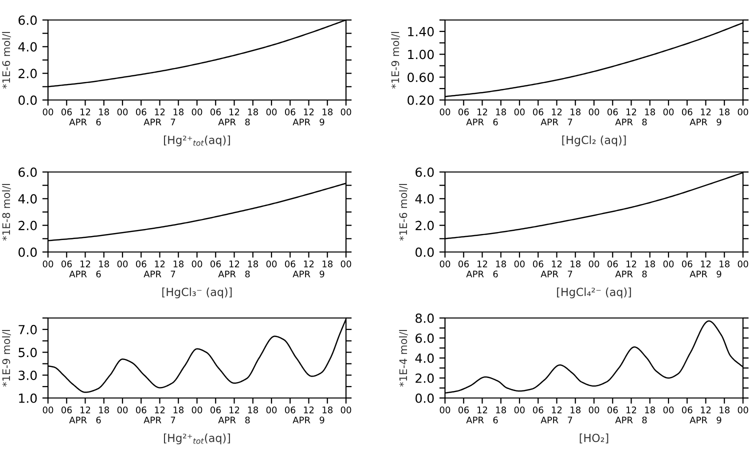 The width and height of the screenshot is (755, 467). What do you see at coordinates (27, 329) in the screenshot?
I see `y-tick-label: 7.0` at bounding box center [27, 329].